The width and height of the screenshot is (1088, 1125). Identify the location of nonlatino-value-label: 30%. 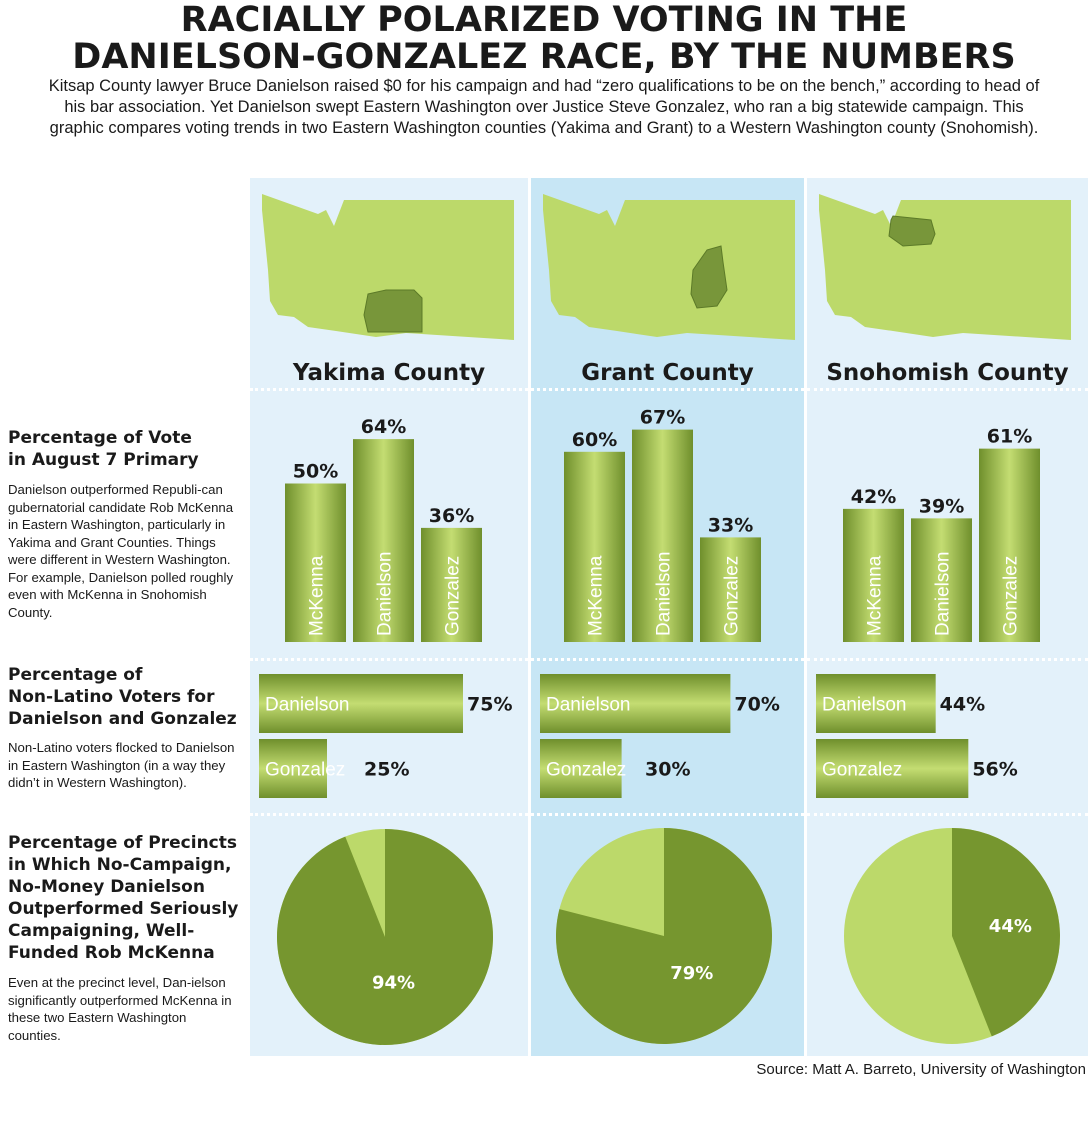
(667, 770).